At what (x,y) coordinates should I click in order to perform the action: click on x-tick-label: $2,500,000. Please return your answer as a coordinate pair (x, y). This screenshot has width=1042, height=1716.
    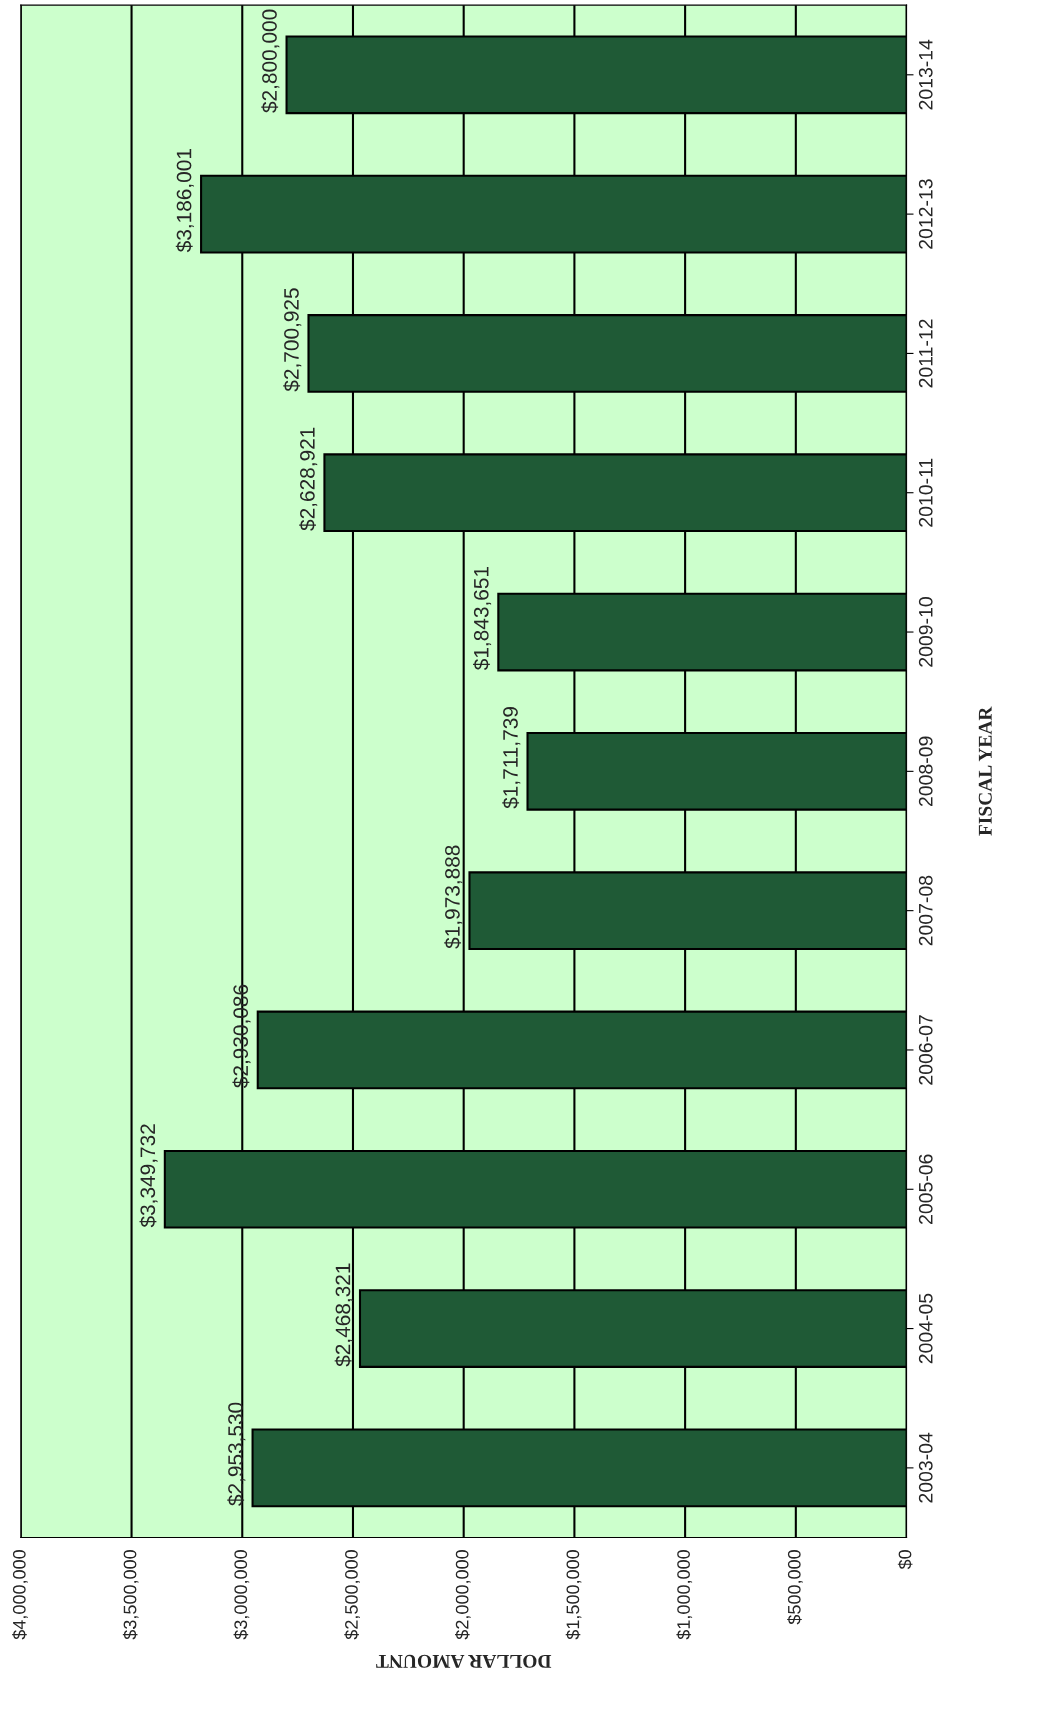
    Looking at the image, I should click on (352, 1595).